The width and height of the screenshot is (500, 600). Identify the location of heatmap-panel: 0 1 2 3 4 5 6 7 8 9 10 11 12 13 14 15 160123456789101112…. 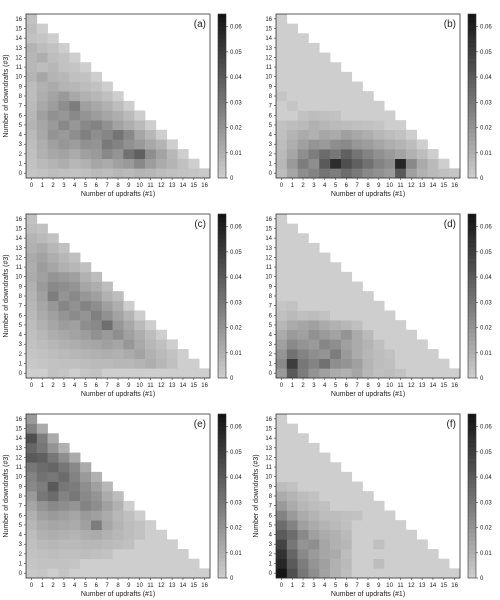
(372, 505).